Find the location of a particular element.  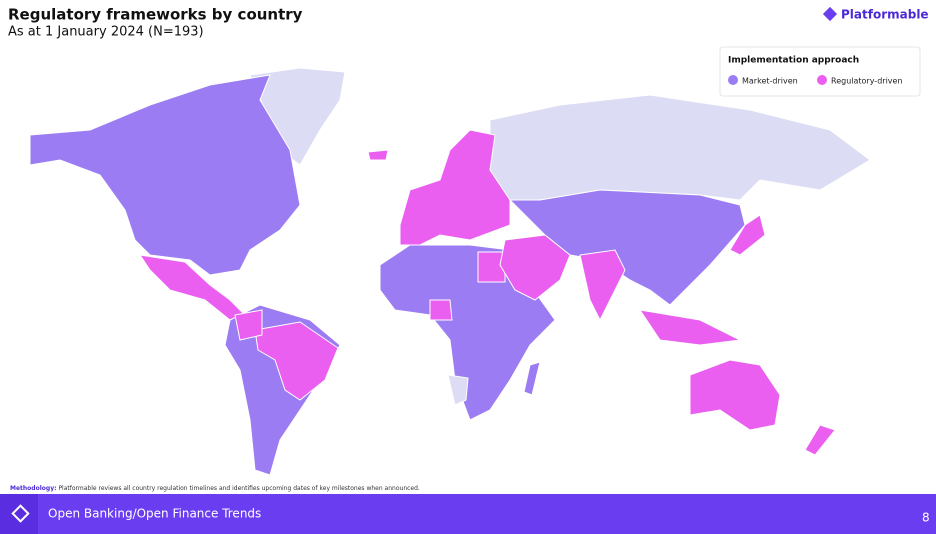

footer-icon is located at coordinates (20, 513).